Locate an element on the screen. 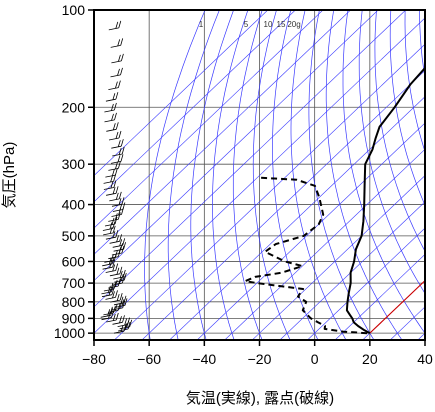 Image resolution: width=435 pixels, height=412 pixels. red-isotherm-line is located at coordinates (397, 306).